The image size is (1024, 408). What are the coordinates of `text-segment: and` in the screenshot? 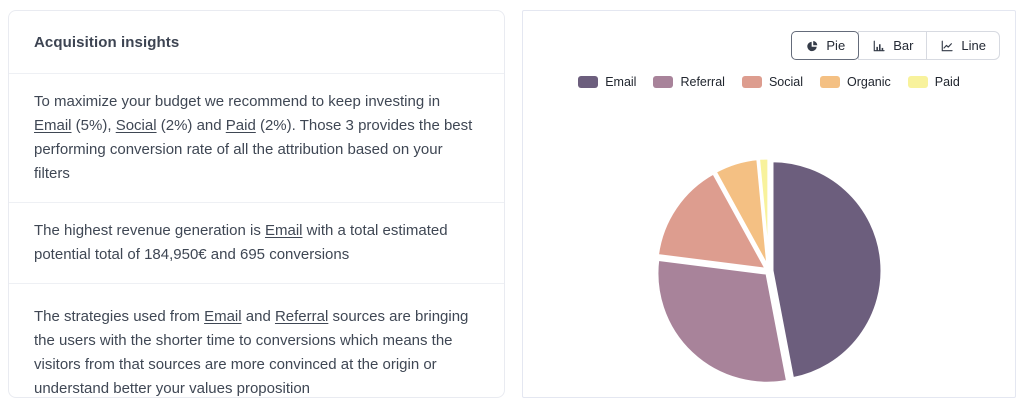 It's located at (258, 316).